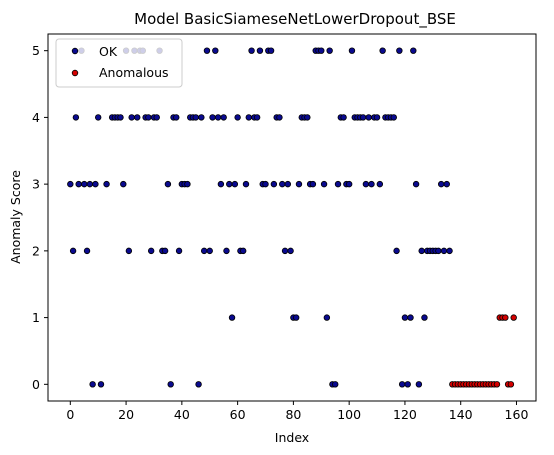 The width and height of the screenshot is (554, 455). Describe the element at coordinates (15, 217) in the screenshot. I see `y-axis-label: Anomaly Score` at that location.